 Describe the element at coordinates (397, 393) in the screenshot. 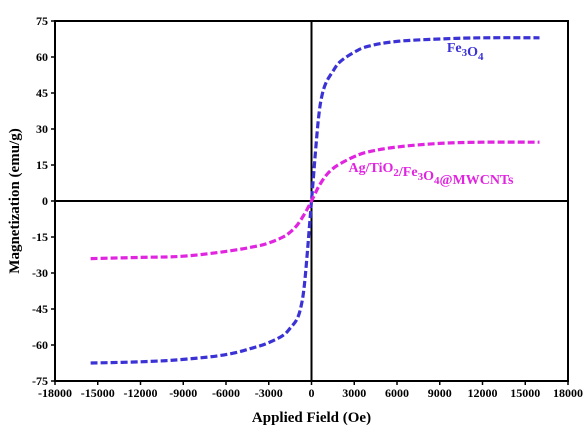

I see `x-tick-label: 6000` at that location.